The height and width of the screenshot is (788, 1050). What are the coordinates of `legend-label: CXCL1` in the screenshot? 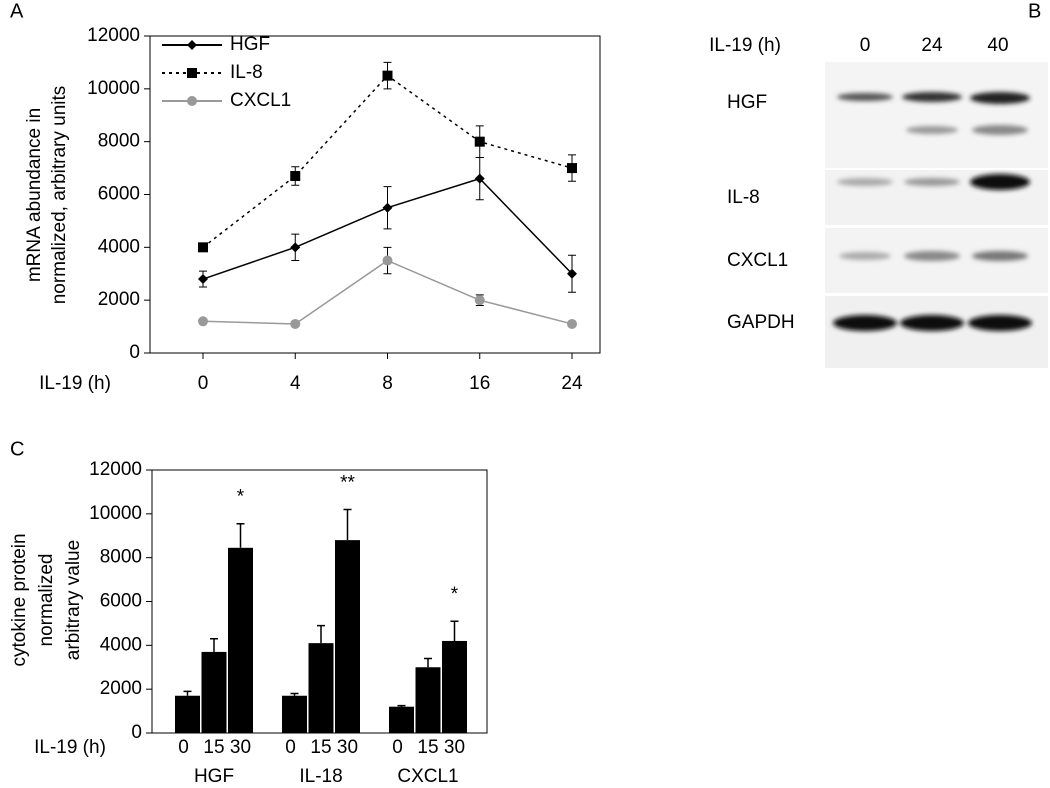 It's located at (260, 100).